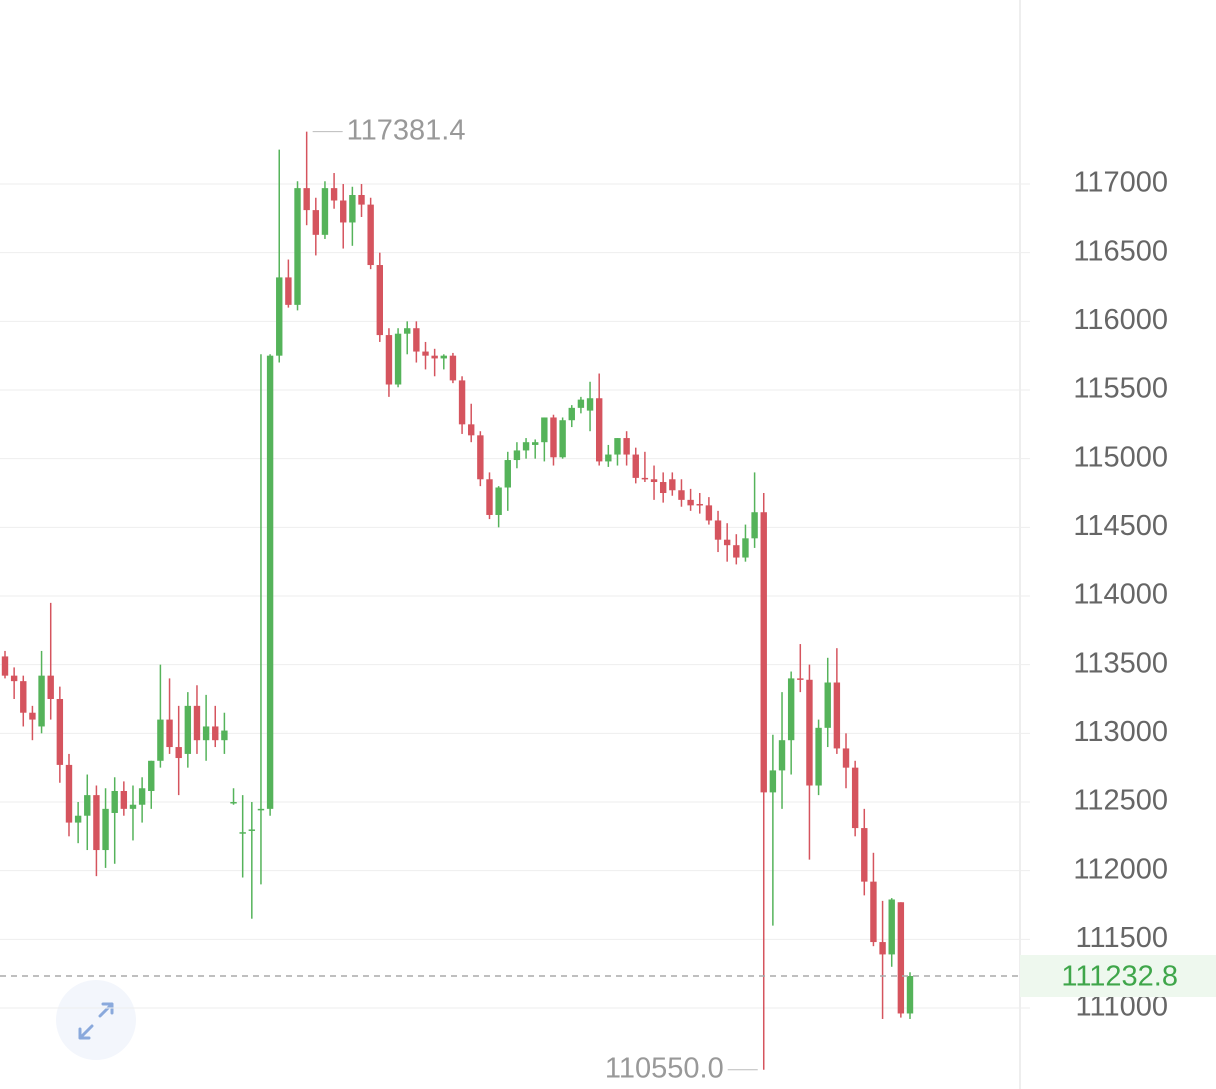  I want to click on last-price-bg, so click(1118, 976).